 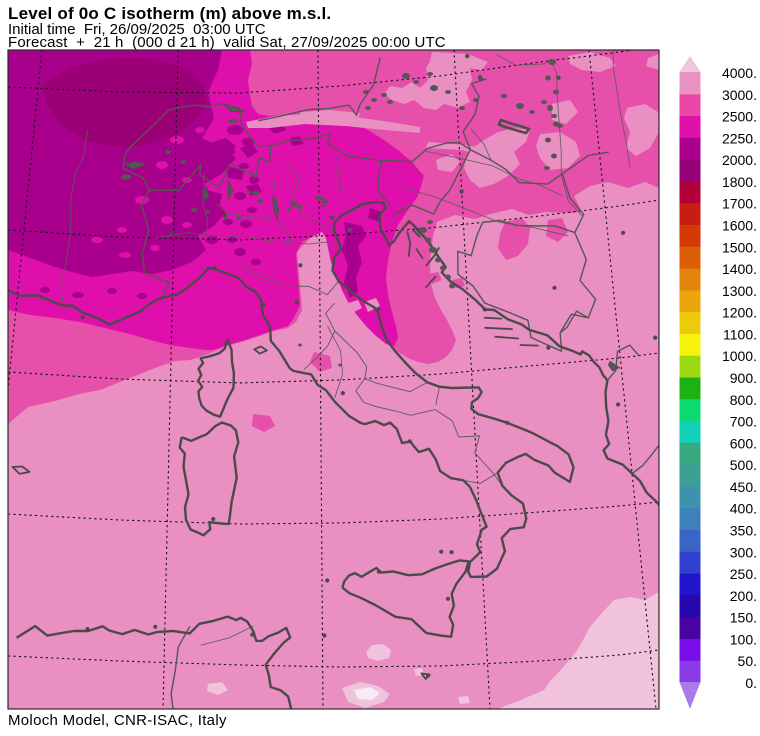 What do you see at coordinates (743, 400) in the screenshot?
I see `svg-text: 800.` at bounding box center [743, 400].